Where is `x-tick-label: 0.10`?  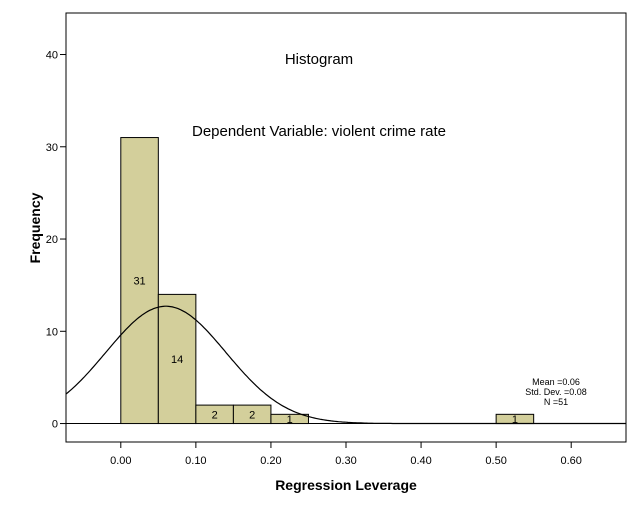
x-tick-label: 0.10 is located at coordinates (195, 461).